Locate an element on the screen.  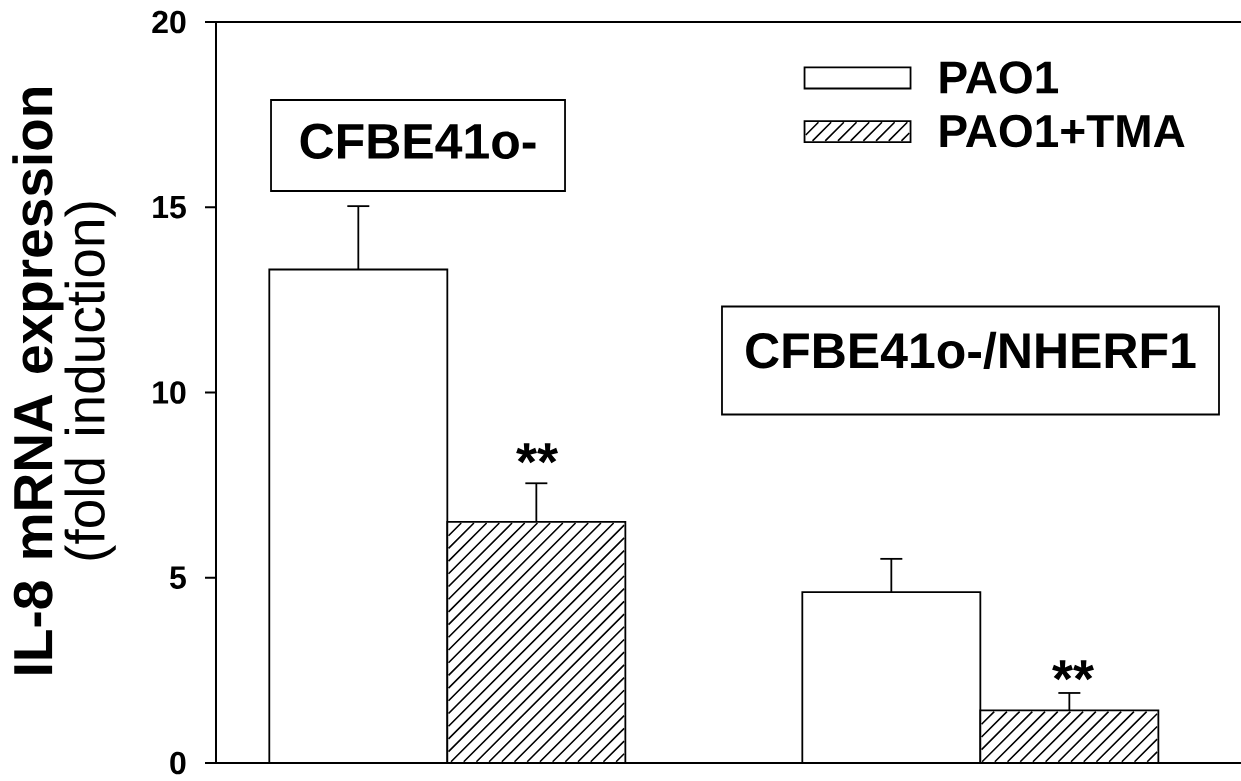
y-tick-label: 20 is located at coordinates (169, 22).